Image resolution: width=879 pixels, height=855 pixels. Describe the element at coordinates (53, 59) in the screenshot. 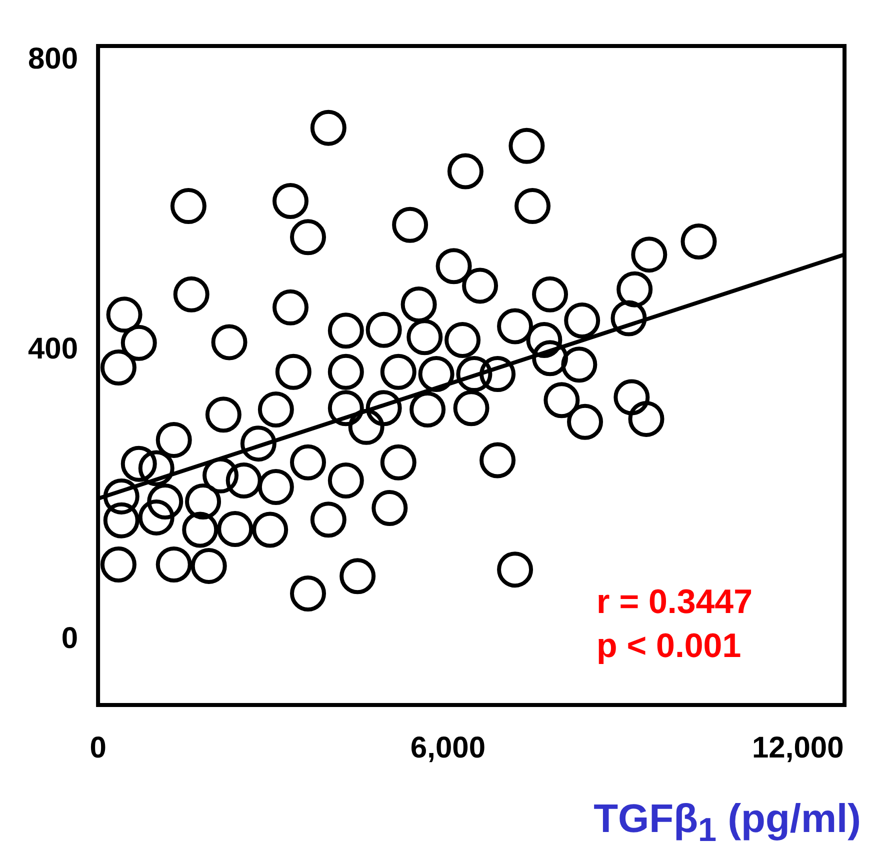

I see `y-tick-label: 800` at that location.